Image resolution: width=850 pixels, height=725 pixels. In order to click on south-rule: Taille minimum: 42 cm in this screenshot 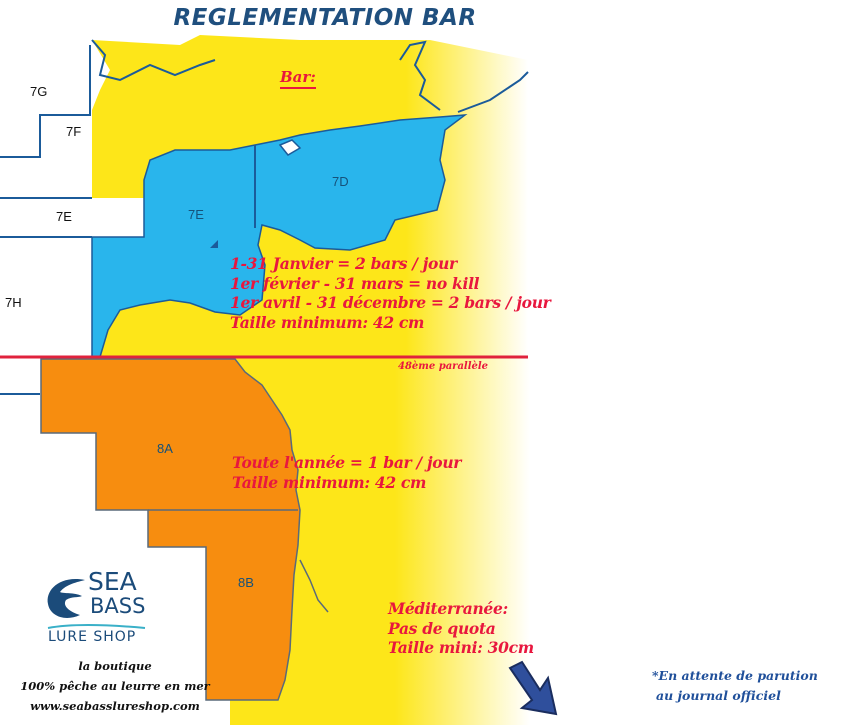, I will do `click(329, 482)`.